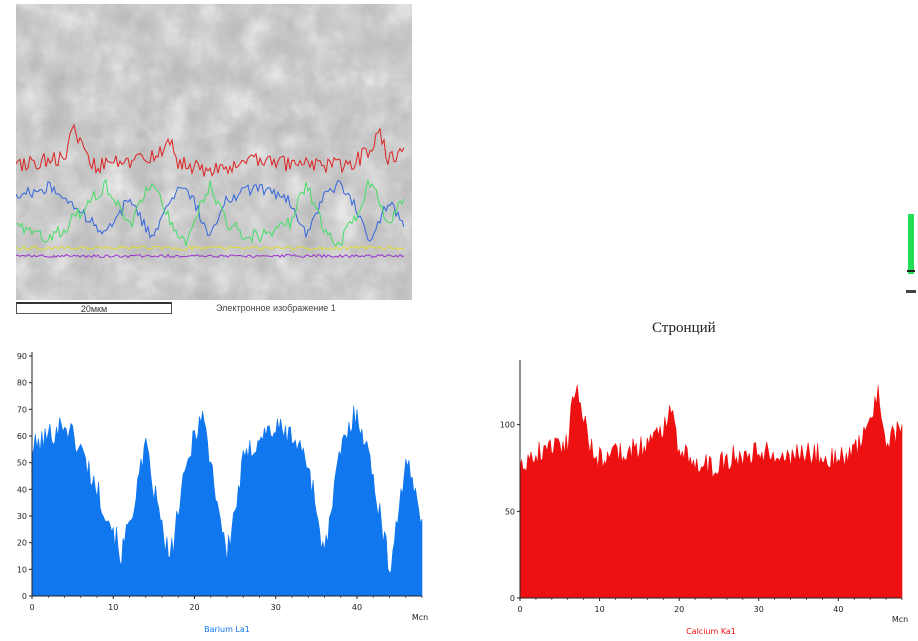 Image resolution: width=918 pixels, height=641 pixels. What do you see at coordinates (911, 271) in the screenshot?
I see `clipped-axis` at bounding box center [911, 271].